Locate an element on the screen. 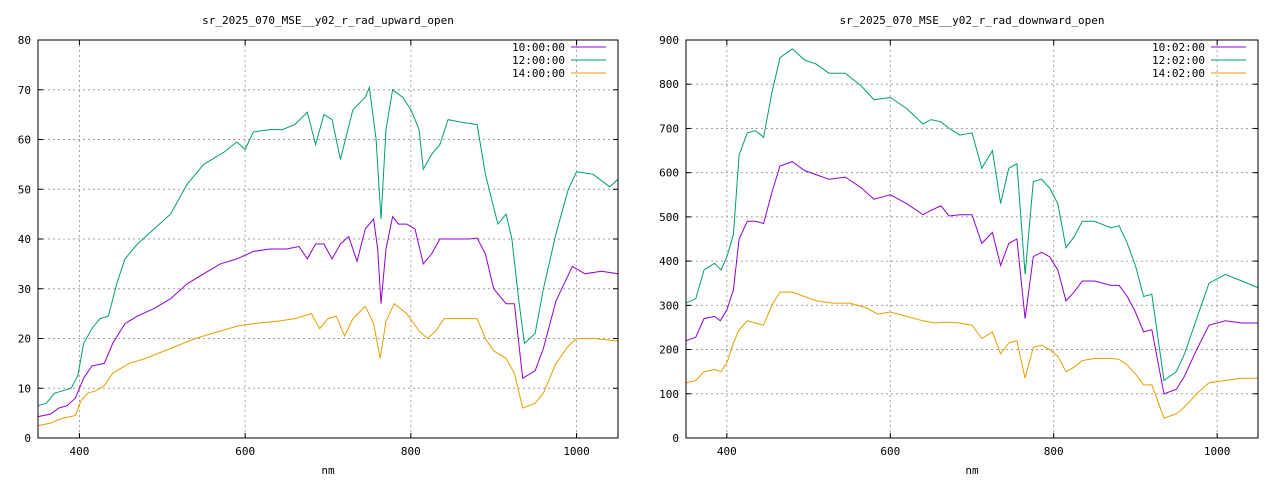 This screenshot has width=1280, height=484. y-tick-label: 600 is located at coordinates (669, 173).